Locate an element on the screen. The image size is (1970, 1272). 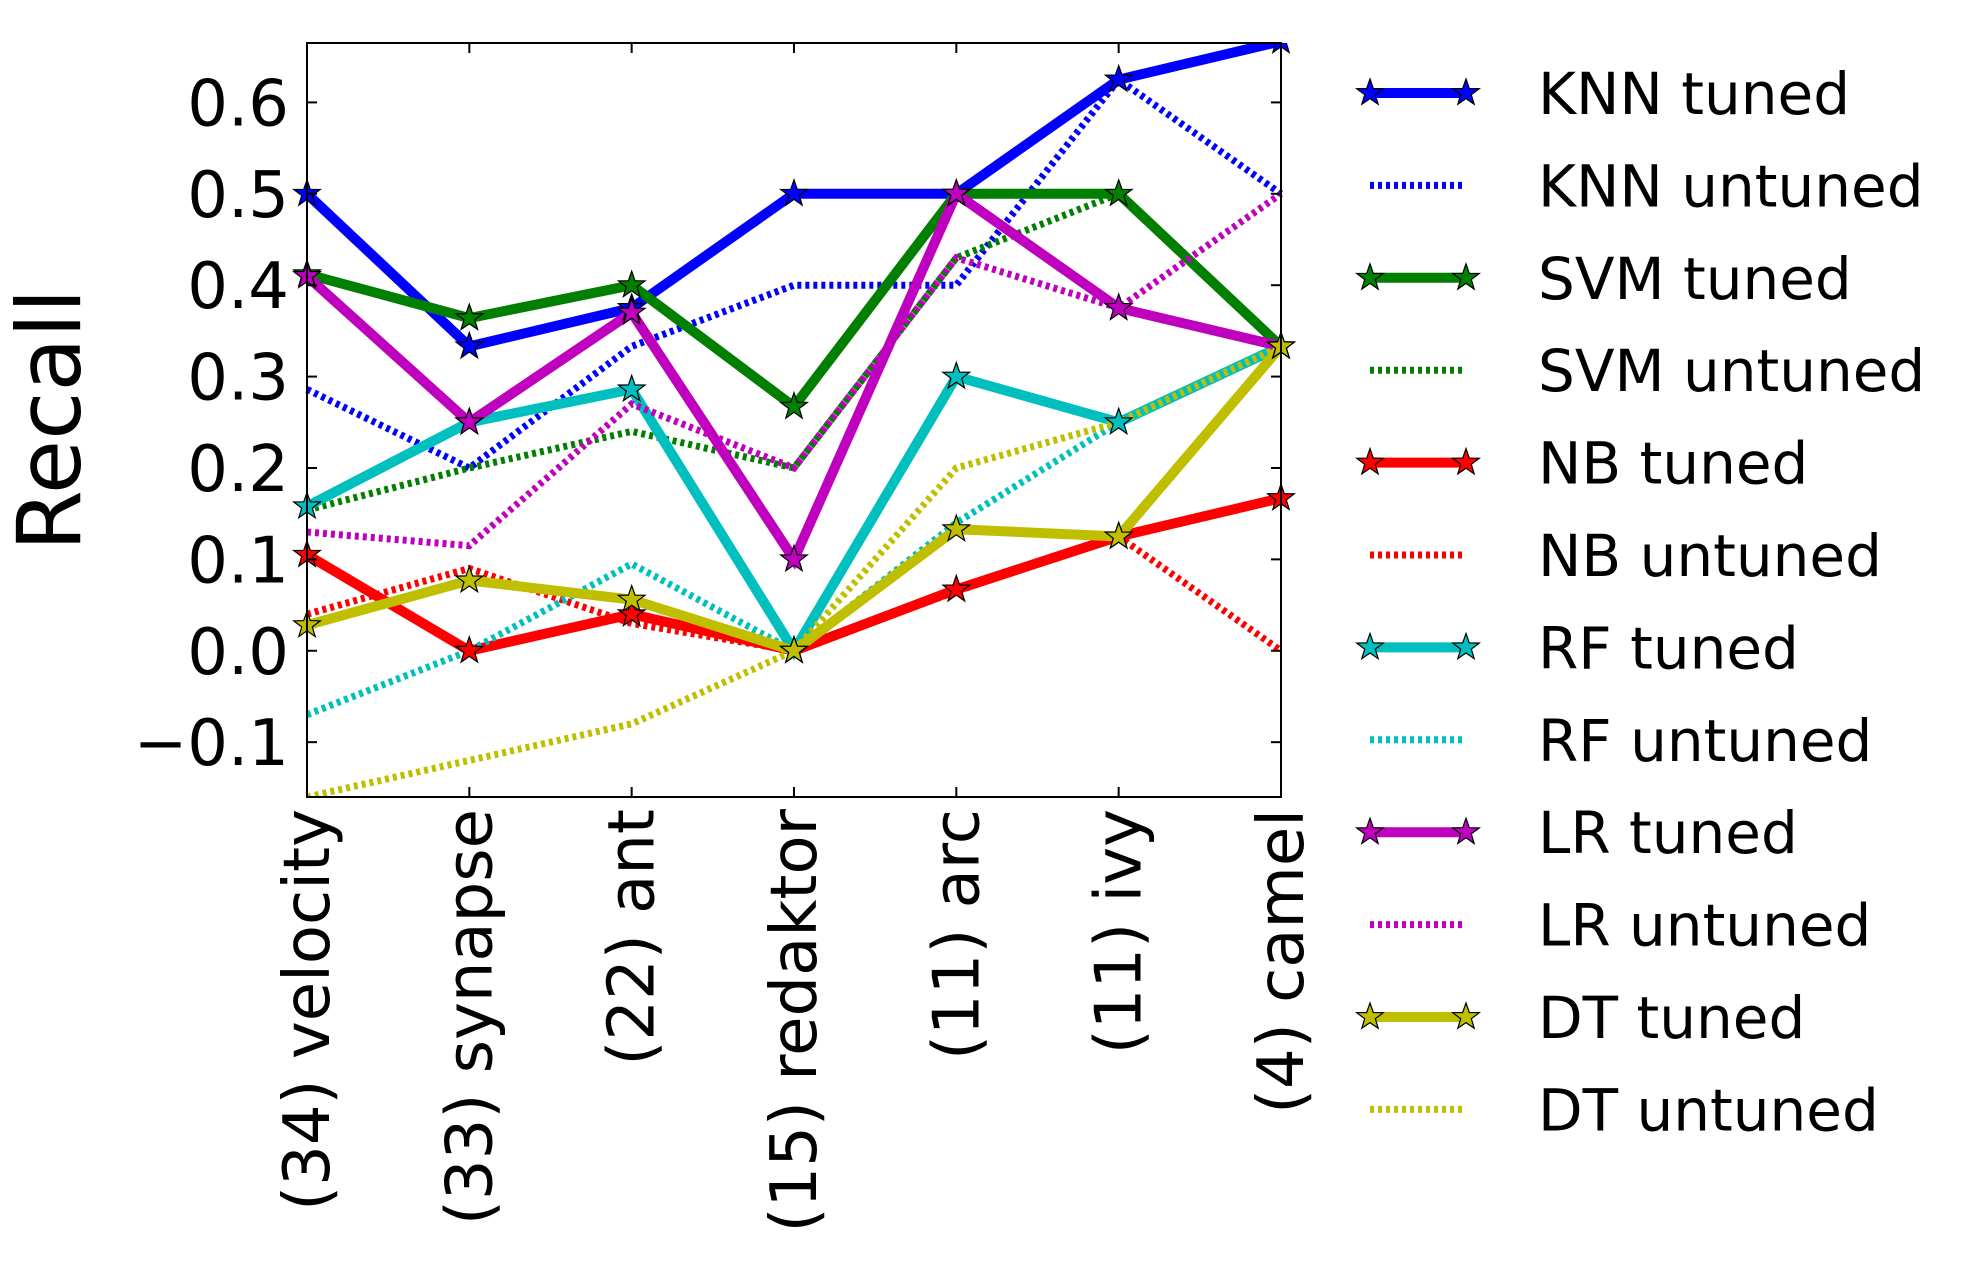
legend-label-knn-tuned: KNN tuned is located at coordinates (1694, 94).